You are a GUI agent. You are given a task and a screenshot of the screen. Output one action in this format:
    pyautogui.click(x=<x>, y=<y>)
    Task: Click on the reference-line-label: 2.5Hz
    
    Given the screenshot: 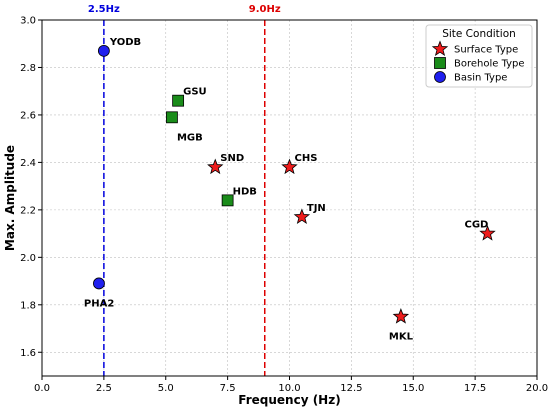 What is the action you would take?
    pyautogui.click(x=104, y=9)
    